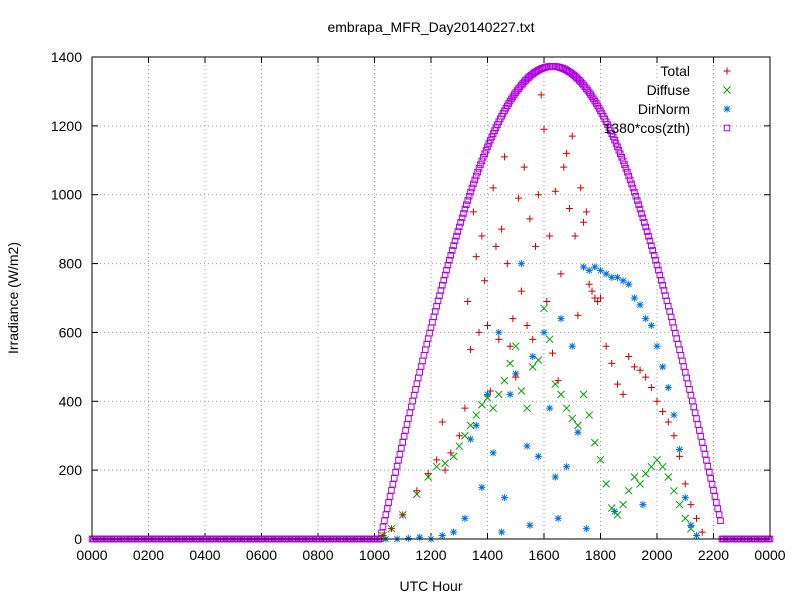 This screenshot has height=600, width=800. I want to click on y-tick-label: 1400, so click(66, 57).